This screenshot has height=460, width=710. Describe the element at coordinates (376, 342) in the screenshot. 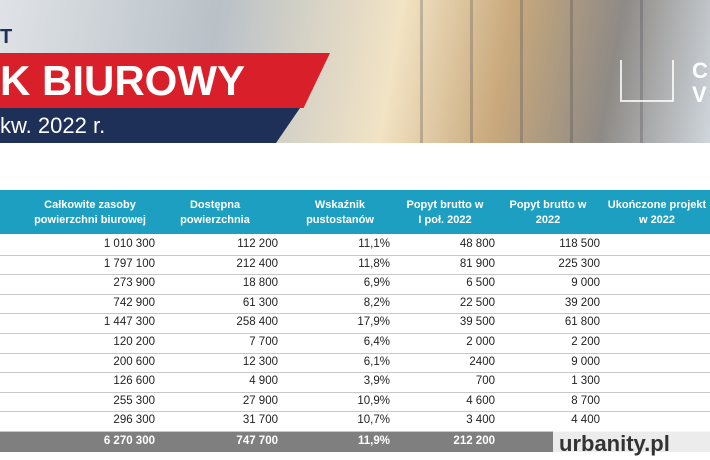

I see `table-cell: 6,4%` at that location.